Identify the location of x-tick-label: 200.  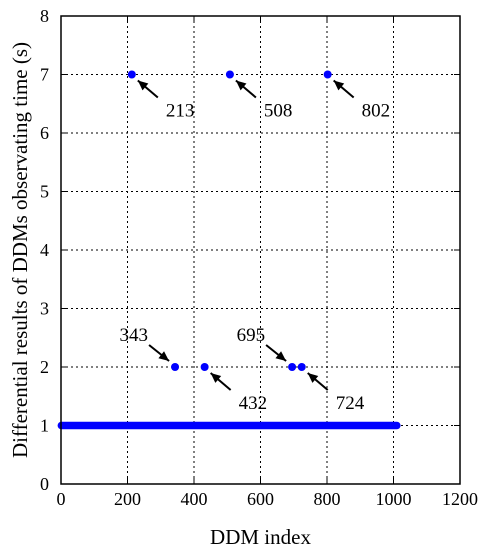
(127, 499).